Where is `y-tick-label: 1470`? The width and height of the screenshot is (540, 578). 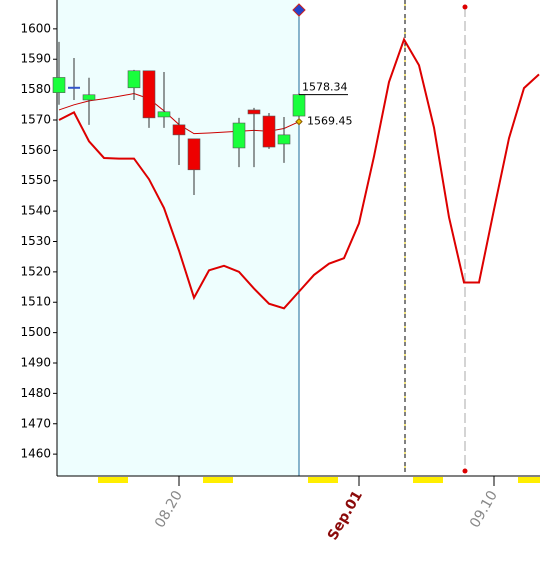 y-tick-label: 1470 is located at coordinates (35, 423).